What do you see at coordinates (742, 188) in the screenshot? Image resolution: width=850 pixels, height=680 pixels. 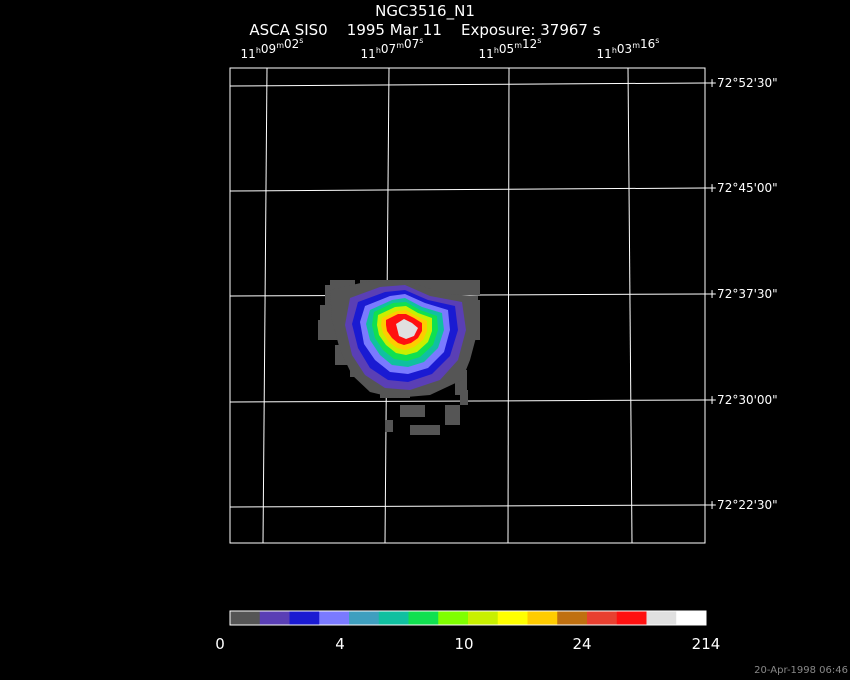 I see `dec-tick-label: +72°45'00"` at bounding box center [742, 188].